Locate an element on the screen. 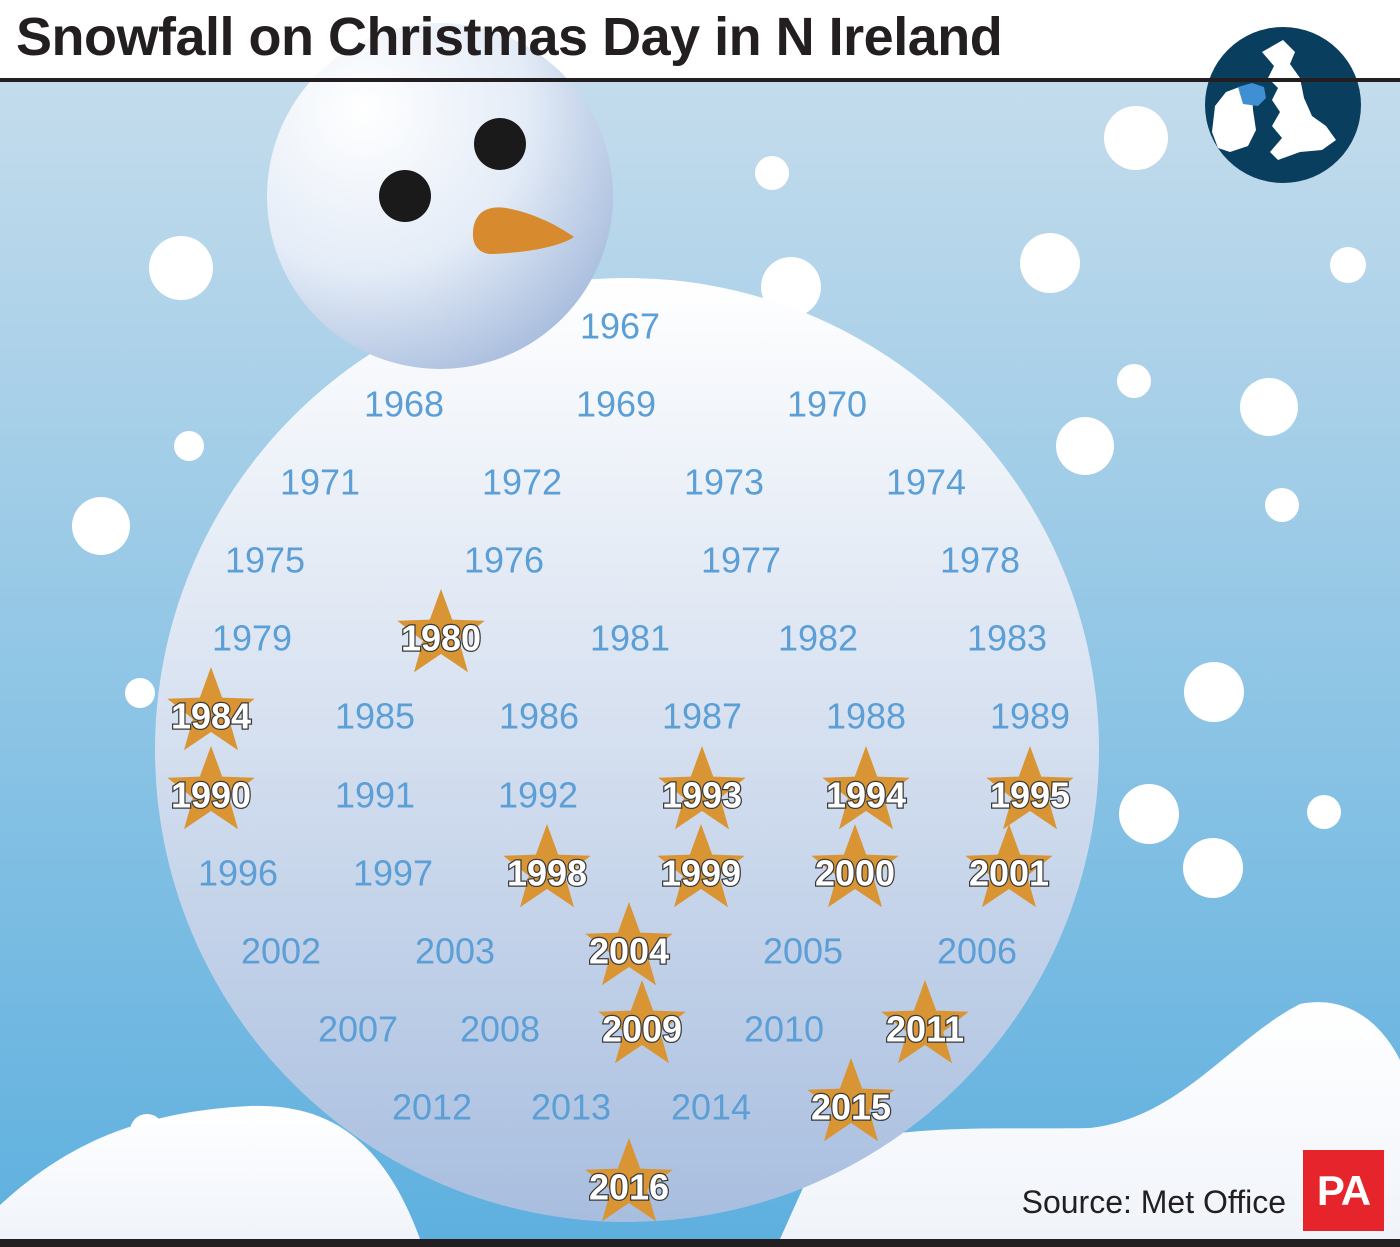  year-label: 1970 is located at coordinates (827, 404).